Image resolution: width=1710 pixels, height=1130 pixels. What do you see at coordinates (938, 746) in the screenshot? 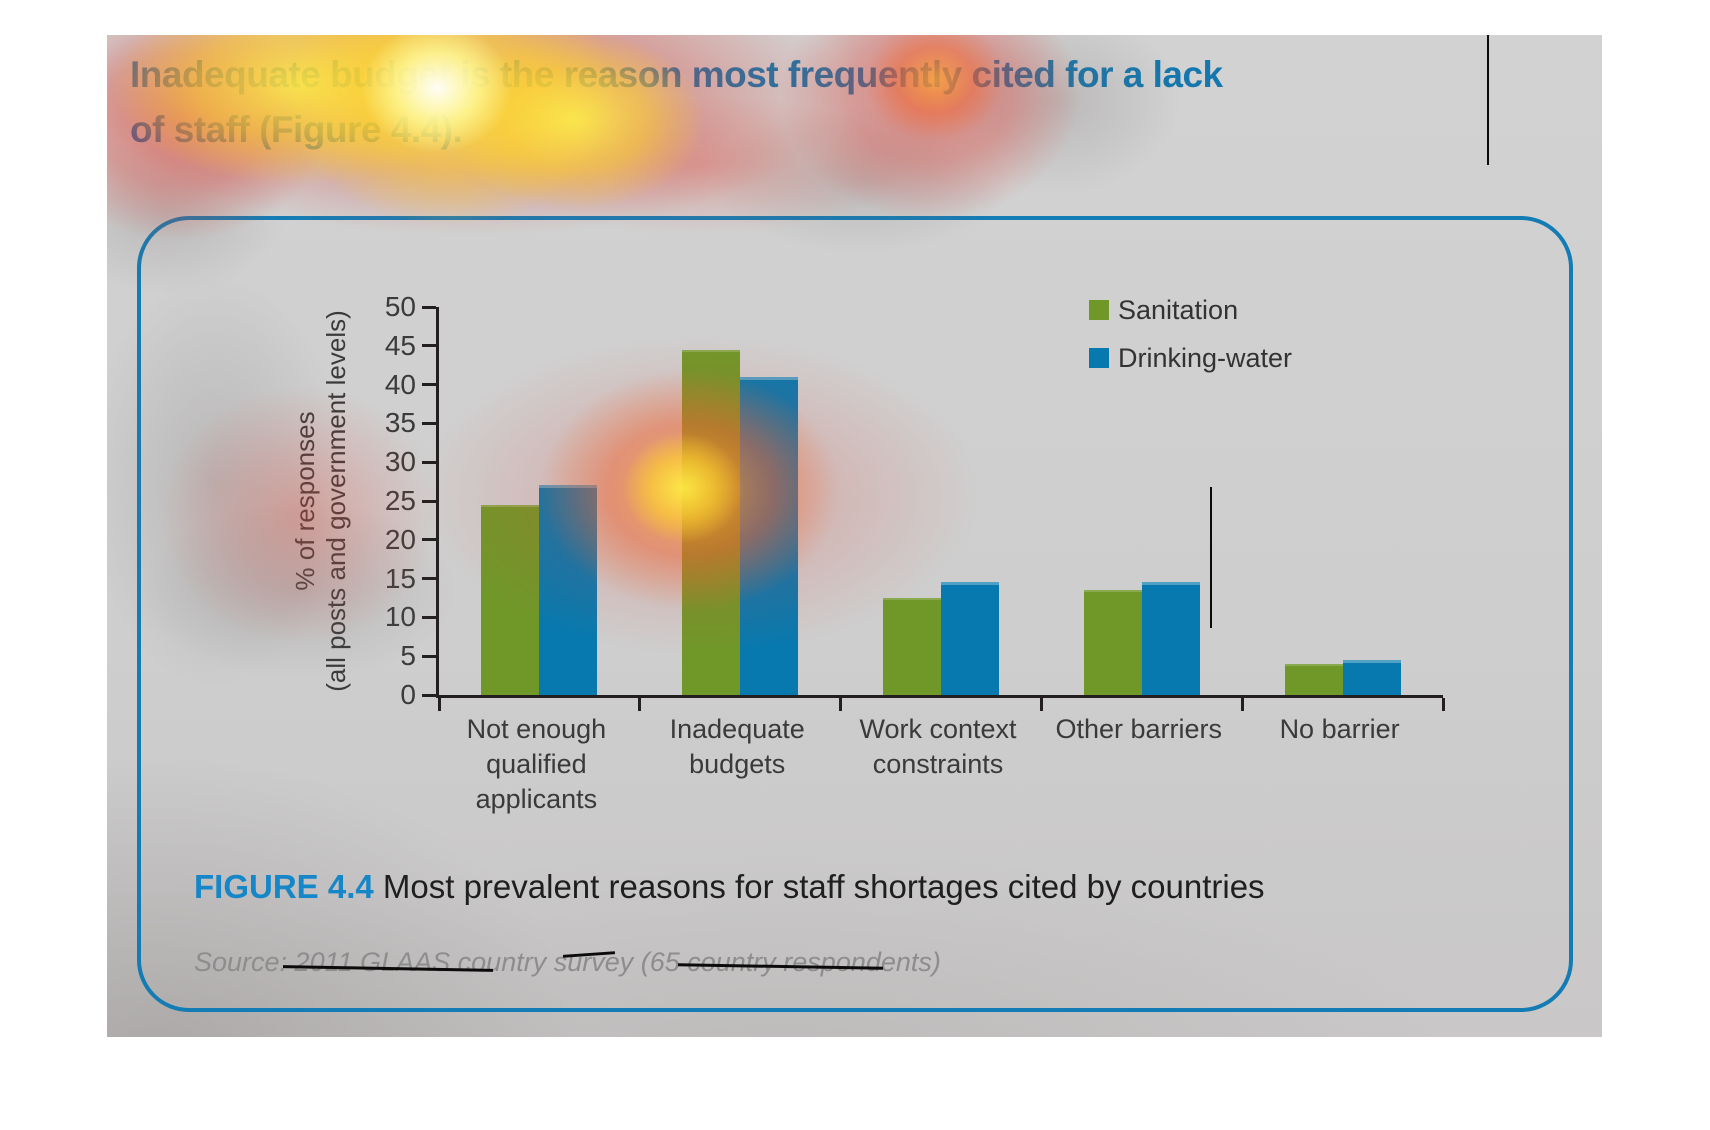
I see `category-label: Work context constraints` at bounding box center [938, 746].